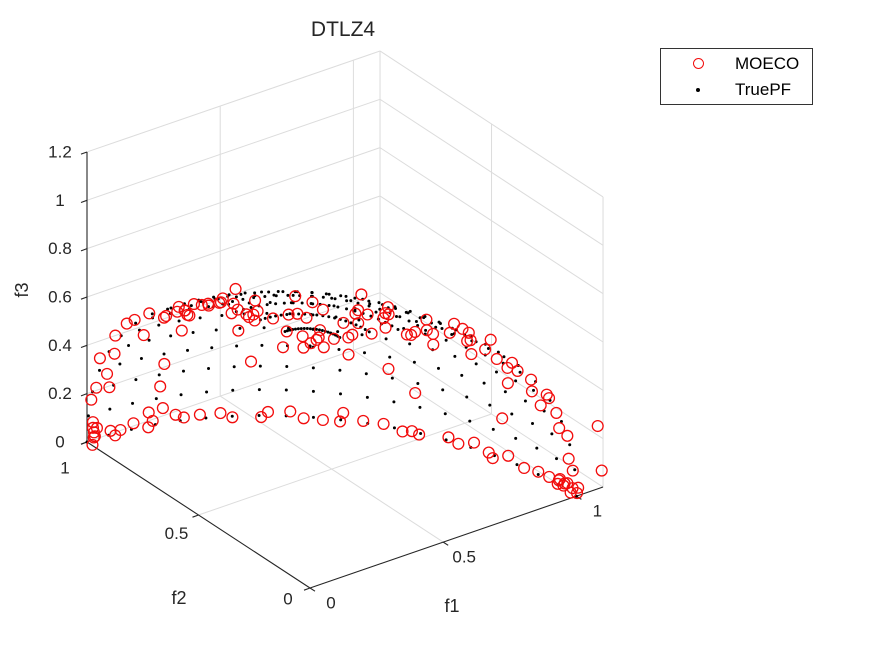 The width and height of the screenshot is (875, 656). Describe the element at coordinates (84, 153) in the screenshot. I see `z-tick-mark` at that location.